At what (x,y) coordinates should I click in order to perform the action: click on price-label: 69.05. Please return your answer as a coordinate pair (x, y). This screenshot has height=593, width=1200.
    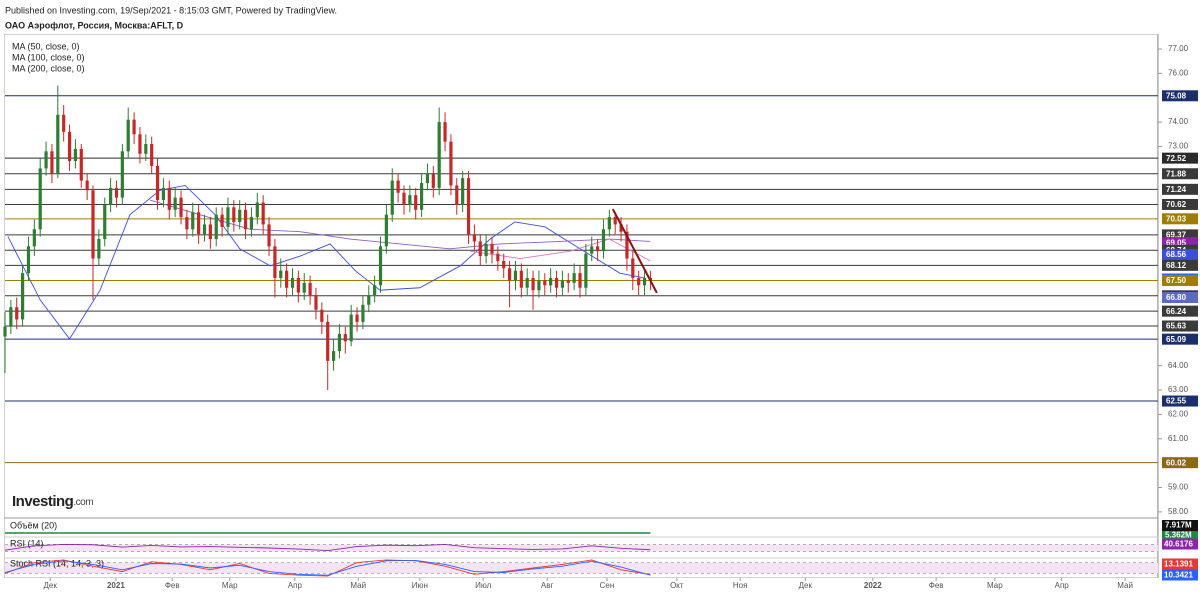
    Looking at the image, I should click on (1176, 242).